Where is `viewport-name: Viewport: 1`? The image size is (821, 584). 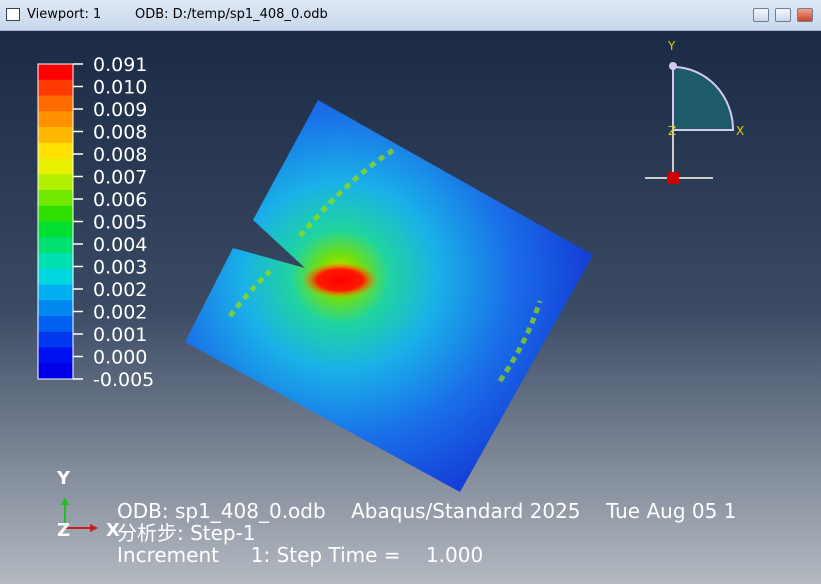
viewport-name: Viewport: 1 is located at coordinates (64, 14).